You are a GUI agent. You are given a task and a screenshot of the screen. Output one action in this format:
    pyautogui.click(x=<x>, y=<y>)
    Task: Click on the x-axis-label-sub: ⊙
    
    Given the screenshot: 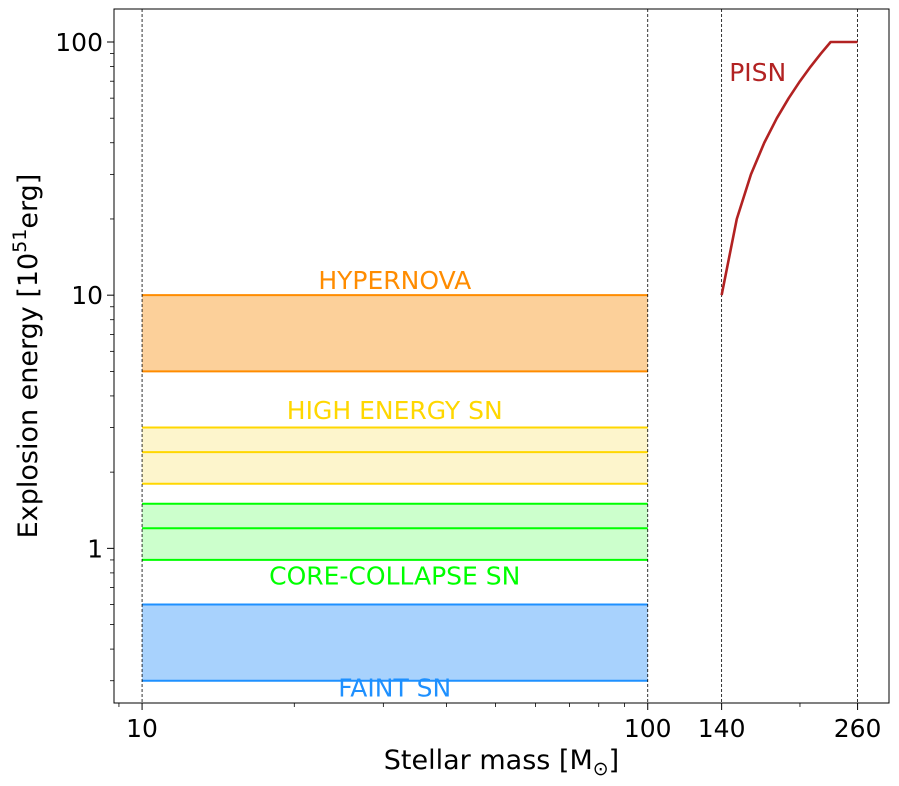 What is the action you would take?
    pyautogui.click(x=601, y=769)
    